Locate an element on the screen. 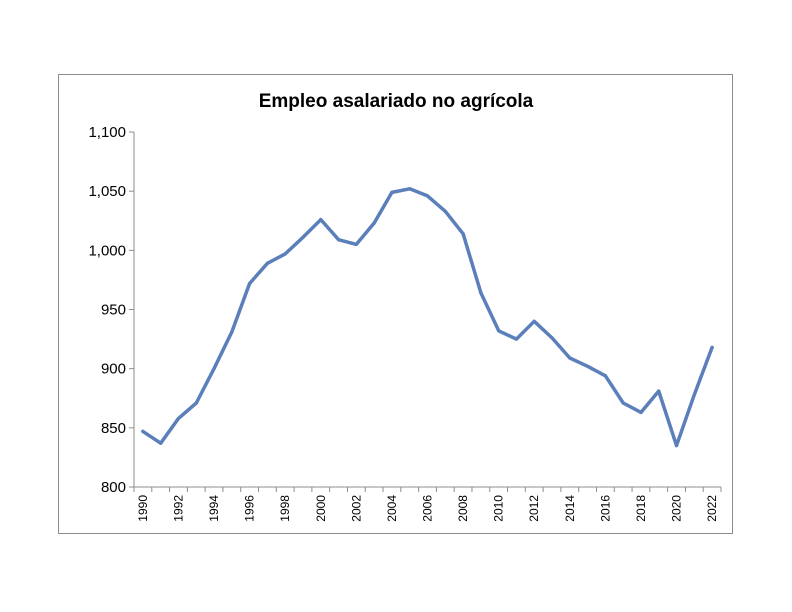 This screenshot has height=612, width=792. y-tick-label: 850 is located at coordinates (113, 428).